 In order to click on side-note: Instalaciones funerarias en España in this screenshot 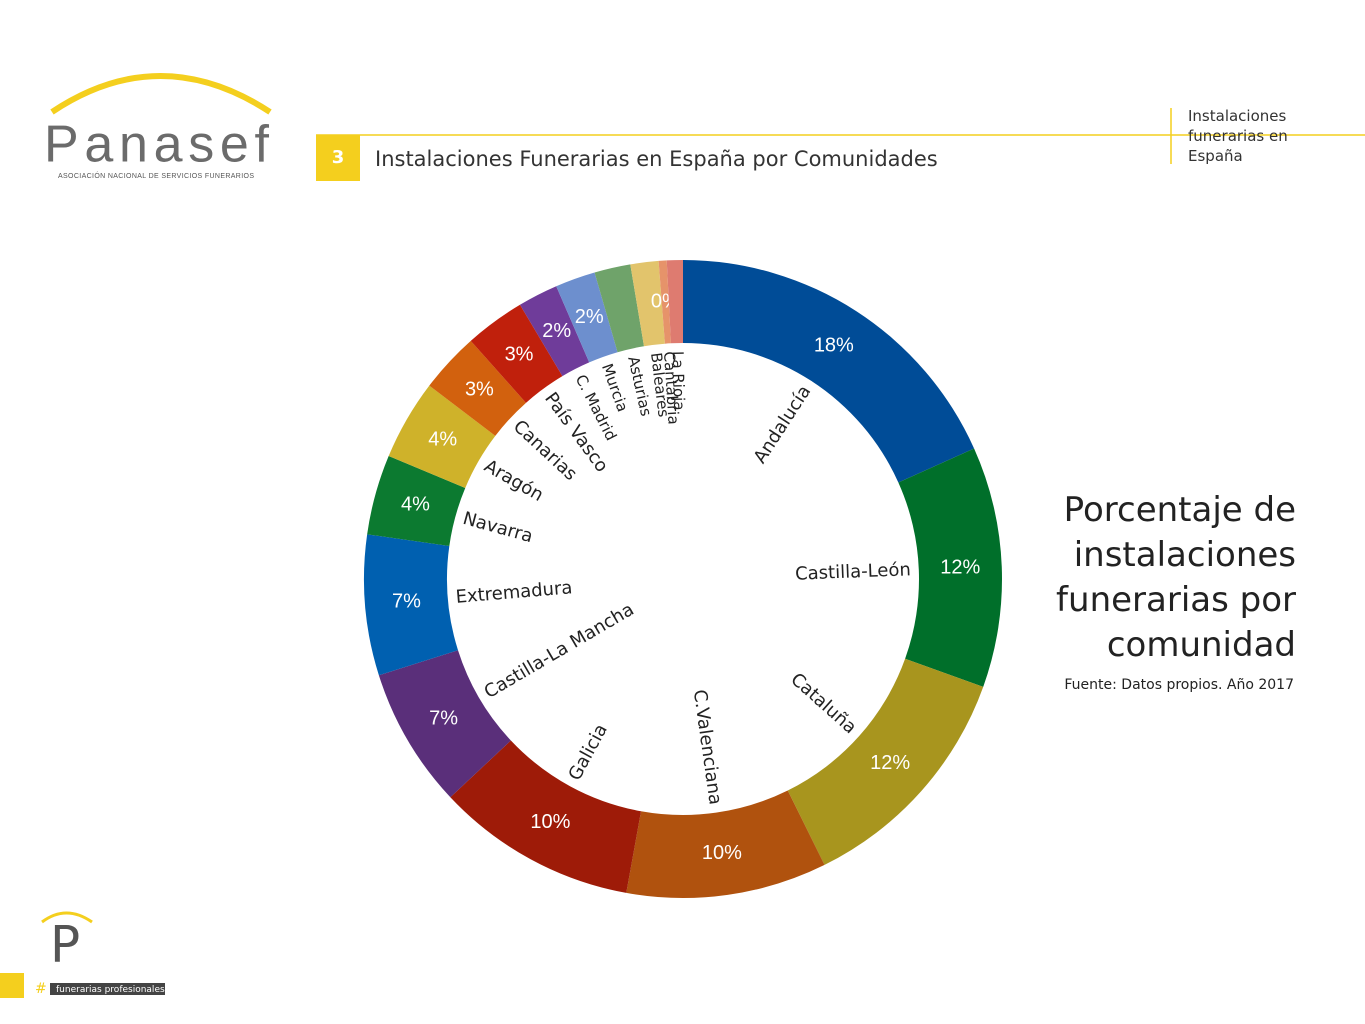, I will do `click(1238, 136)`.